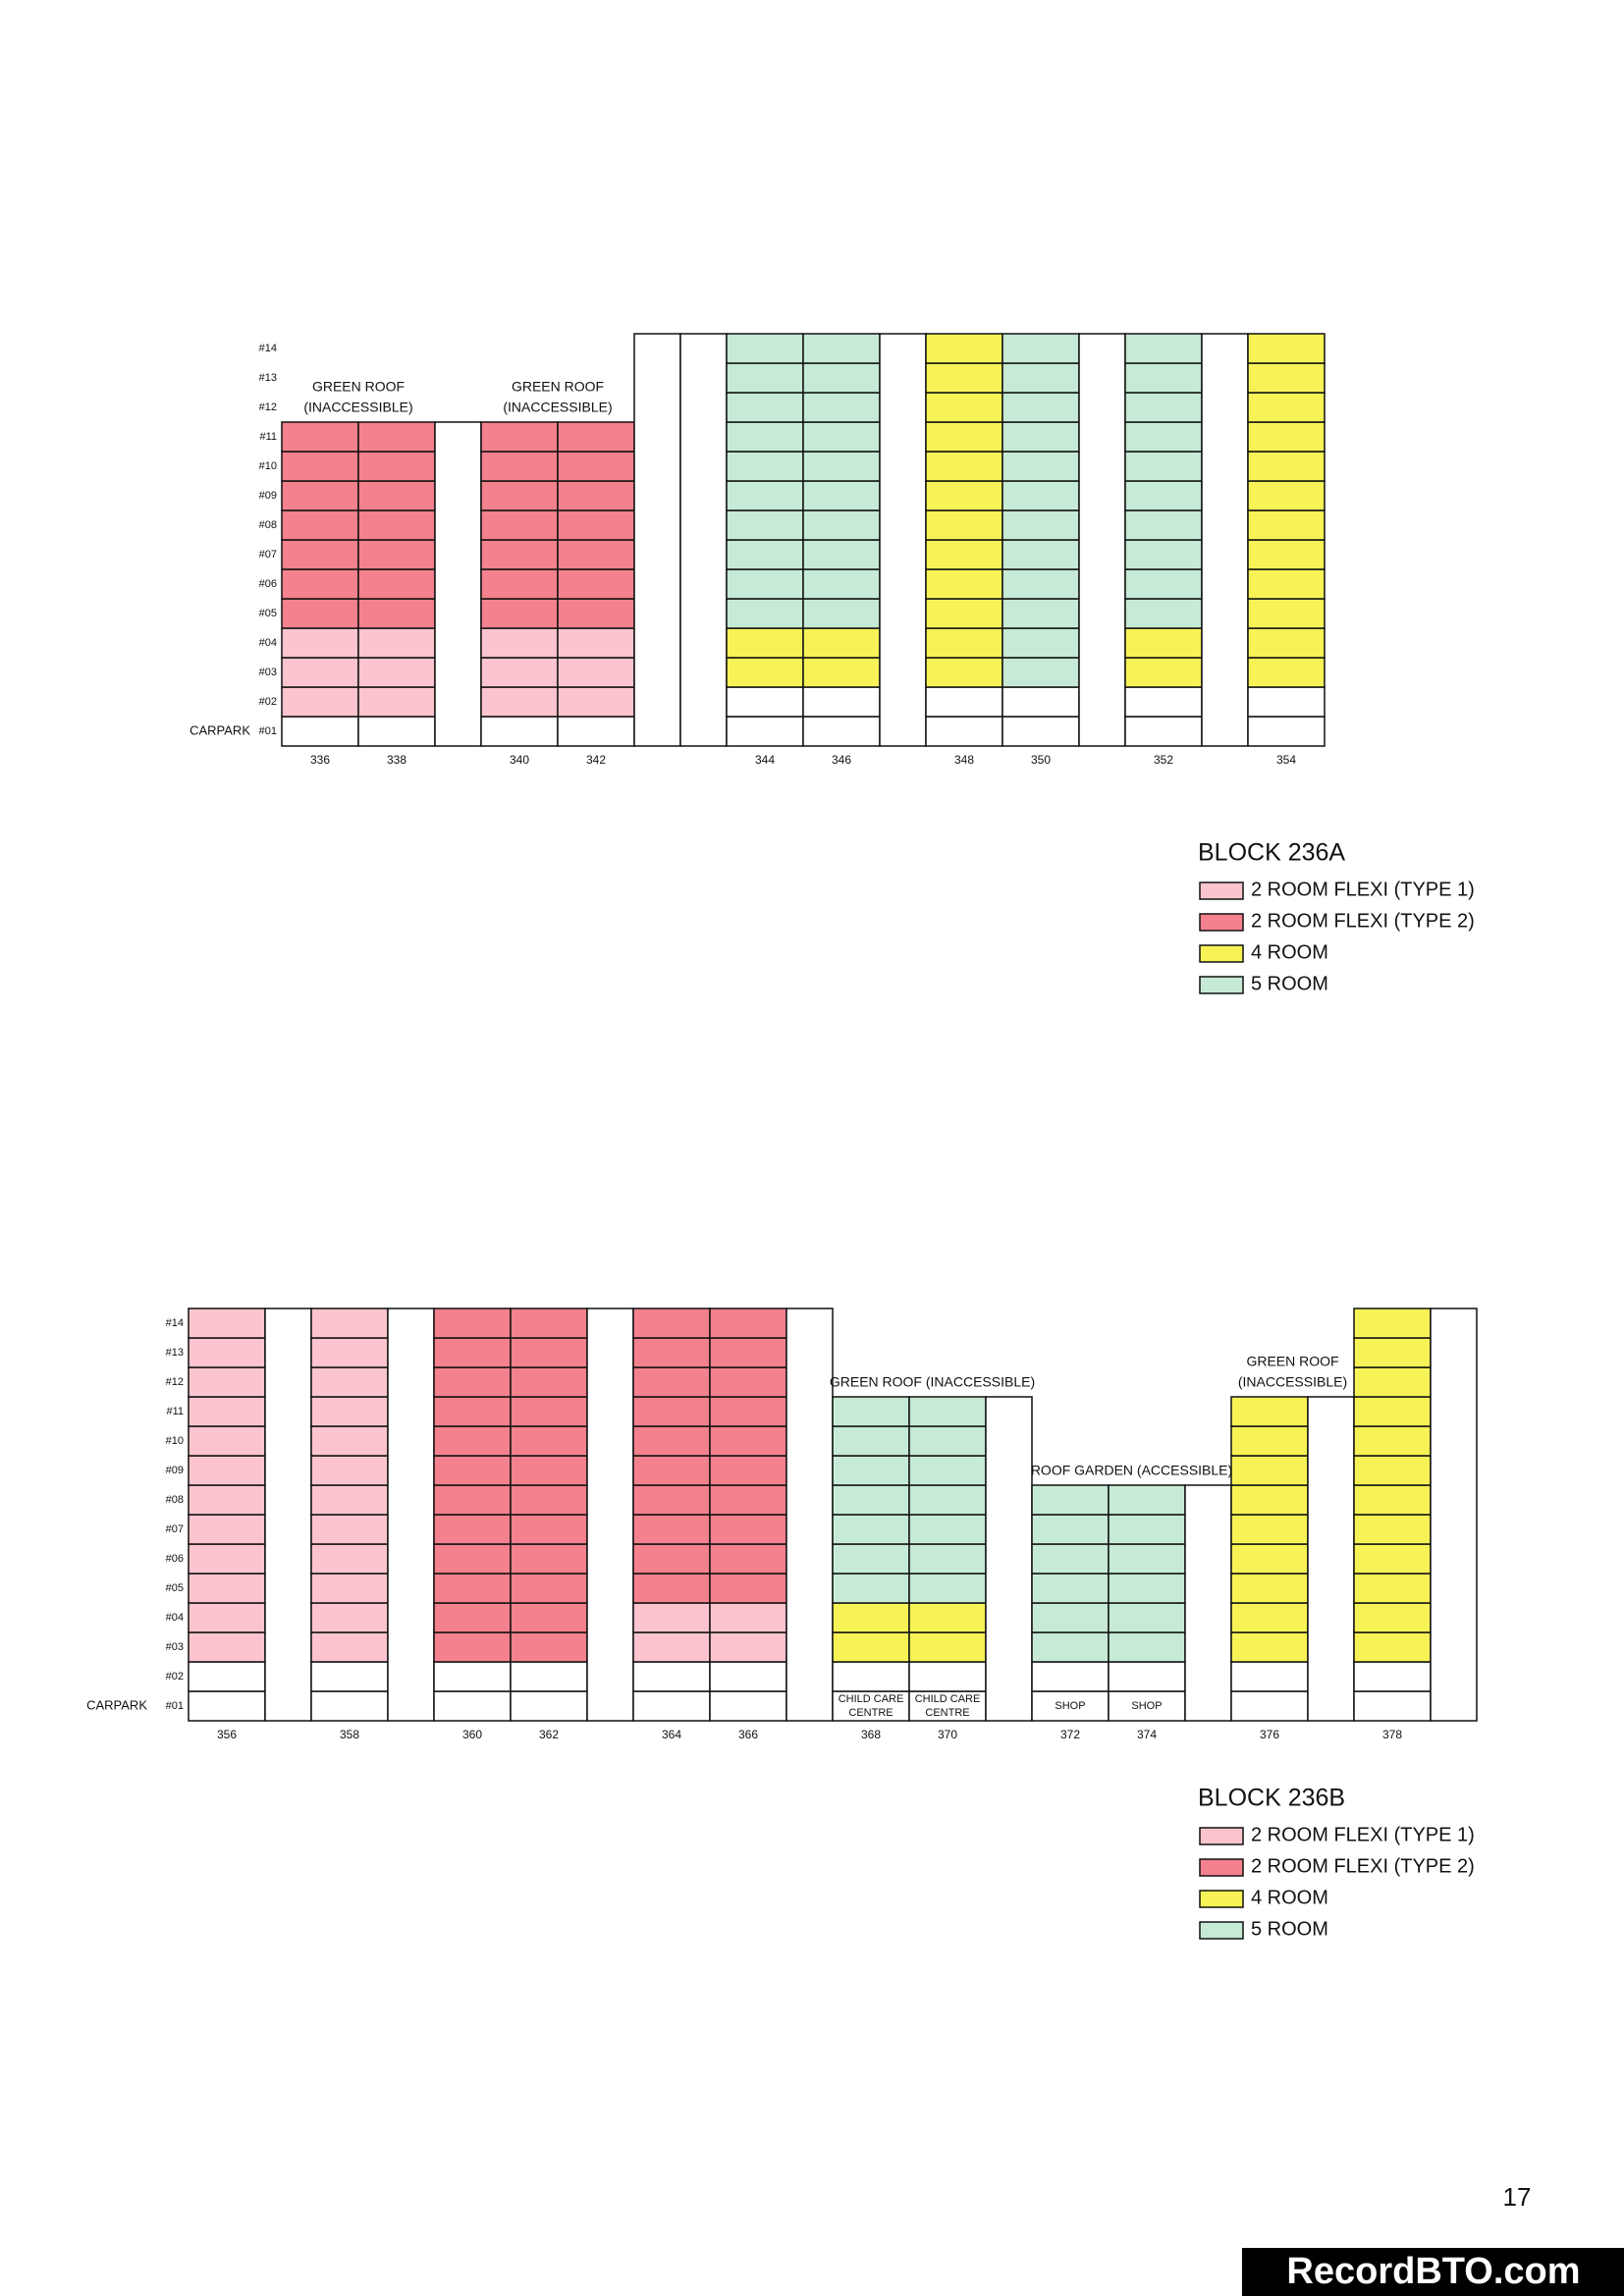  Describe the element at coordinates (1289, 984) in the screenshot. I see `legend-label: 5 ROOM` at that location.